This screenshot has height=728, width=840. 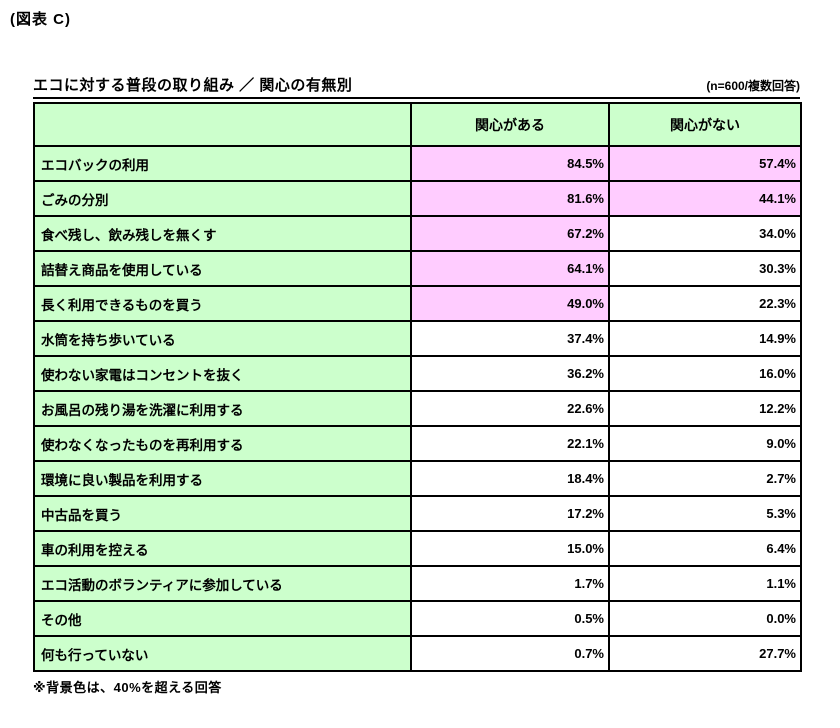 What do you see at coordinates (222, 548) in the screenshot?
I see `row-label: 車の利用を控える` at bounding box center [222, 548].